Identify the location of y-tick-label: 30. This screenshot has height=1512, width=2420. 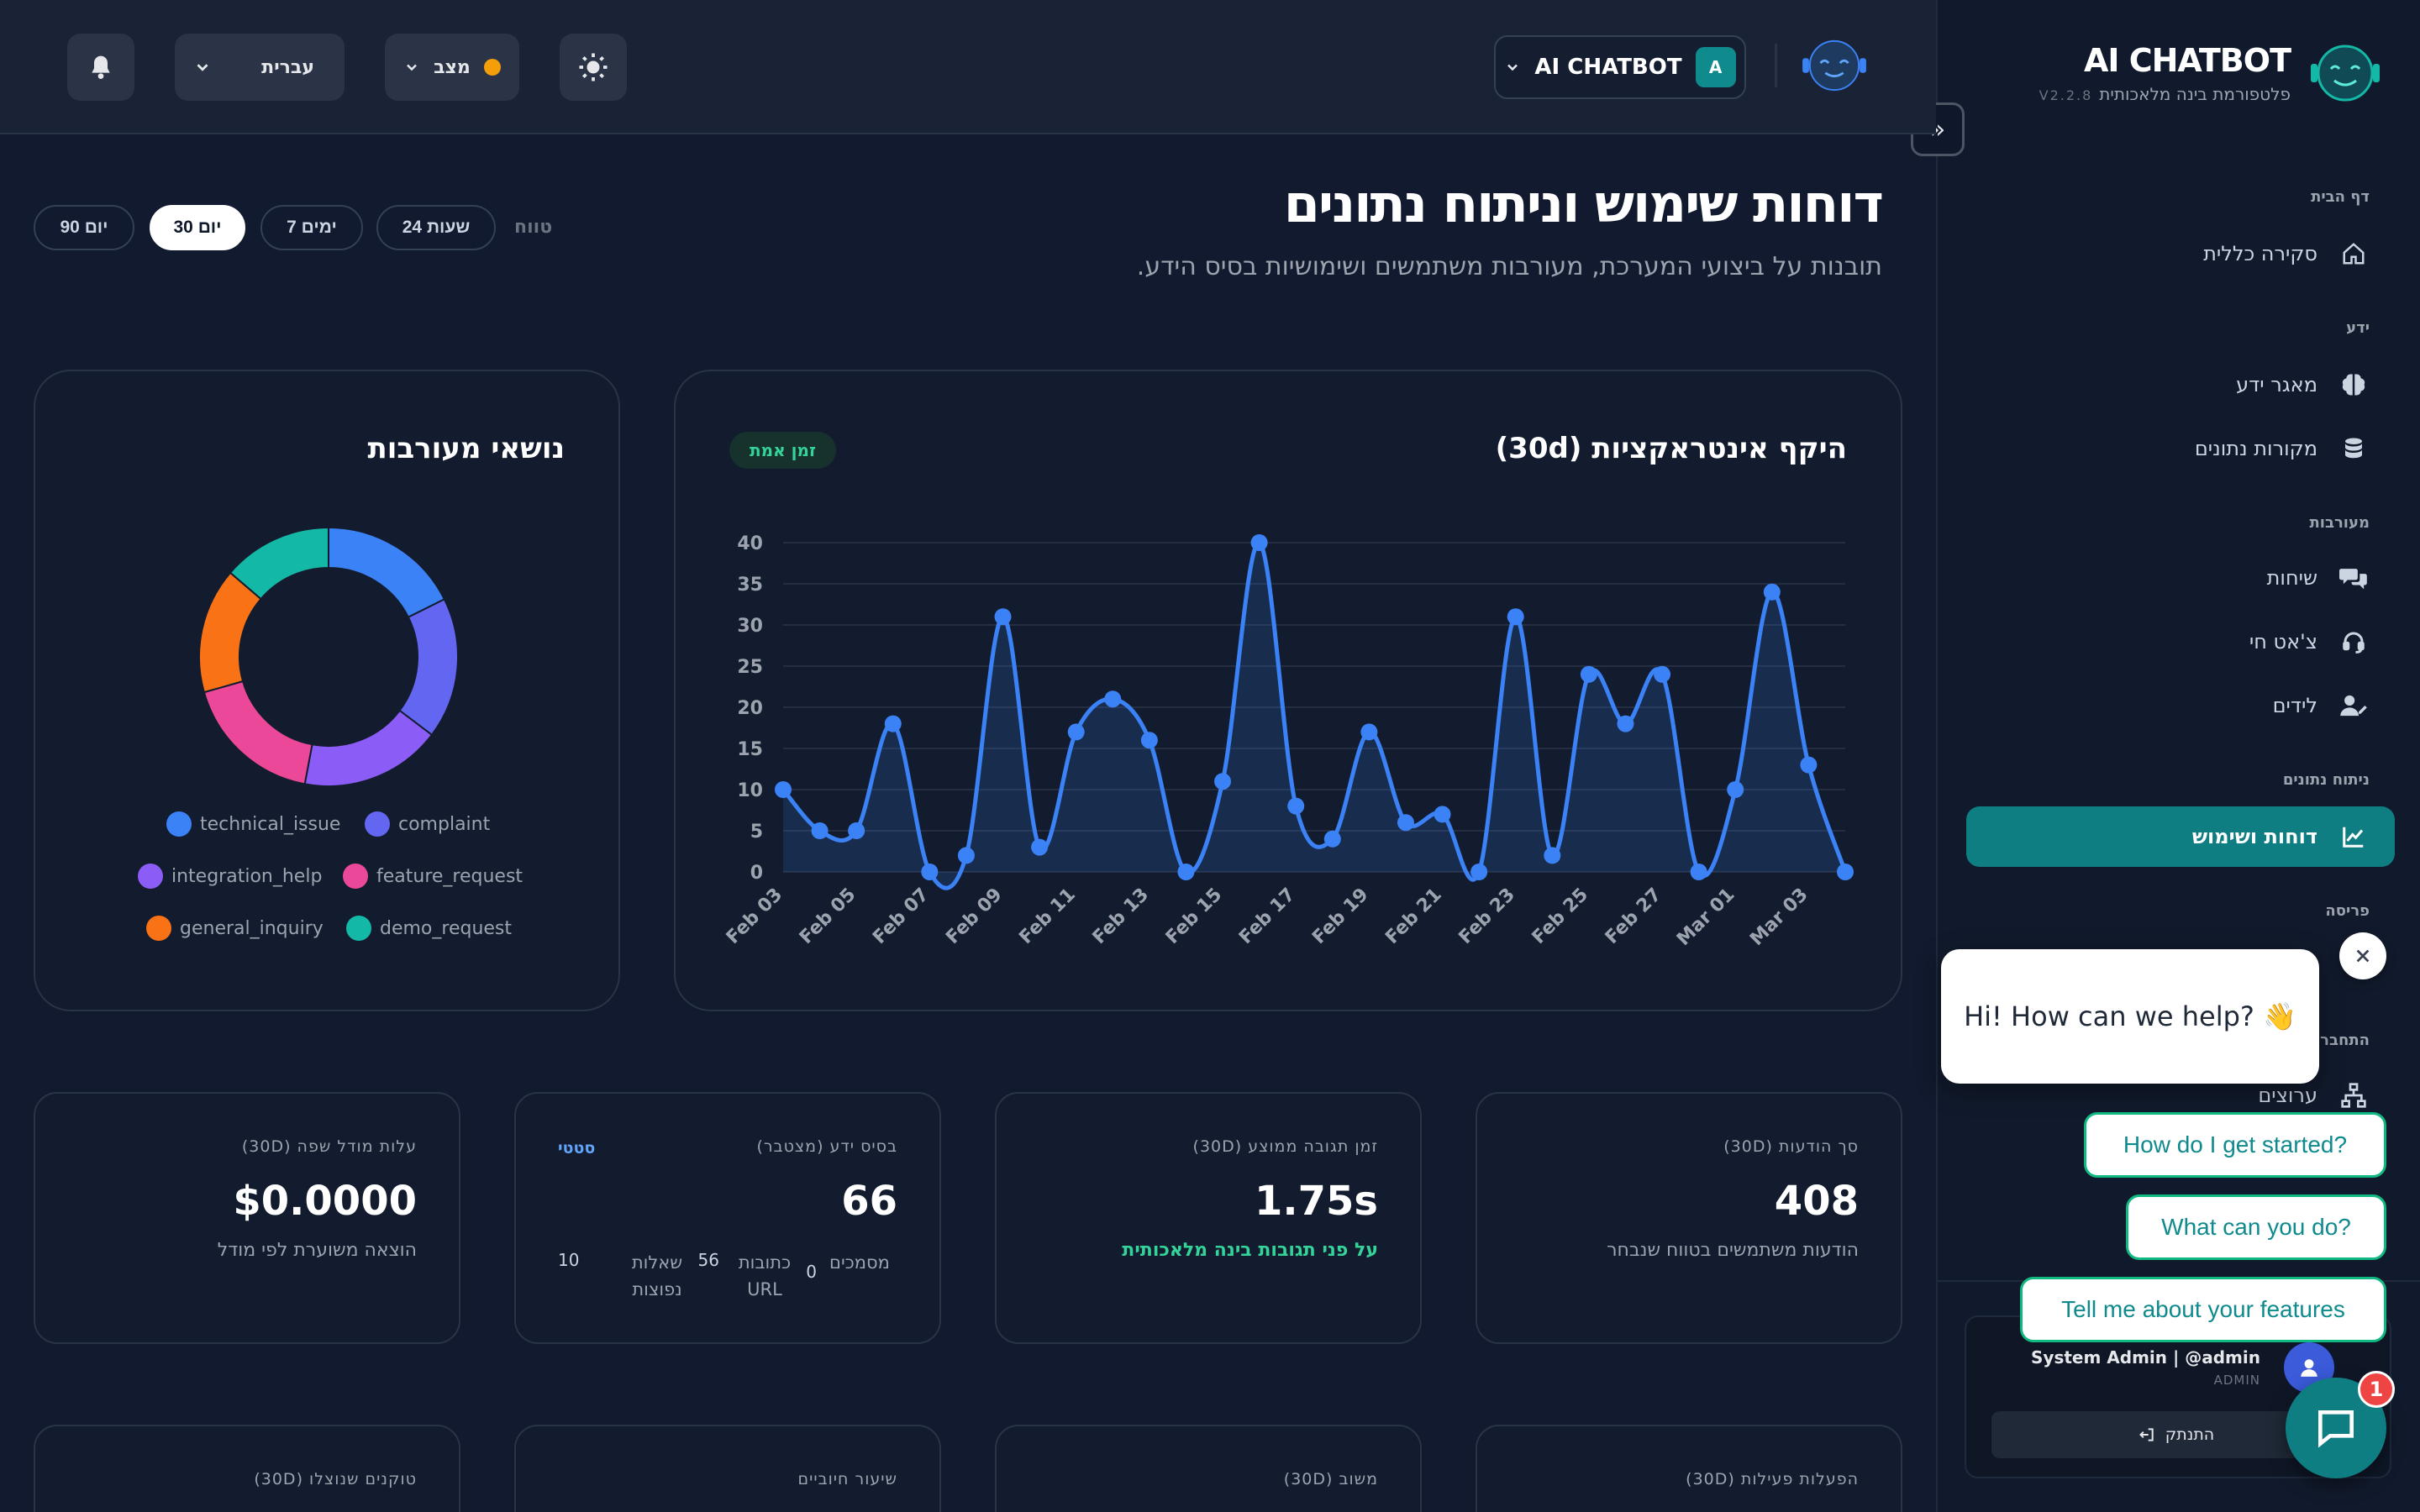
(750, 626).